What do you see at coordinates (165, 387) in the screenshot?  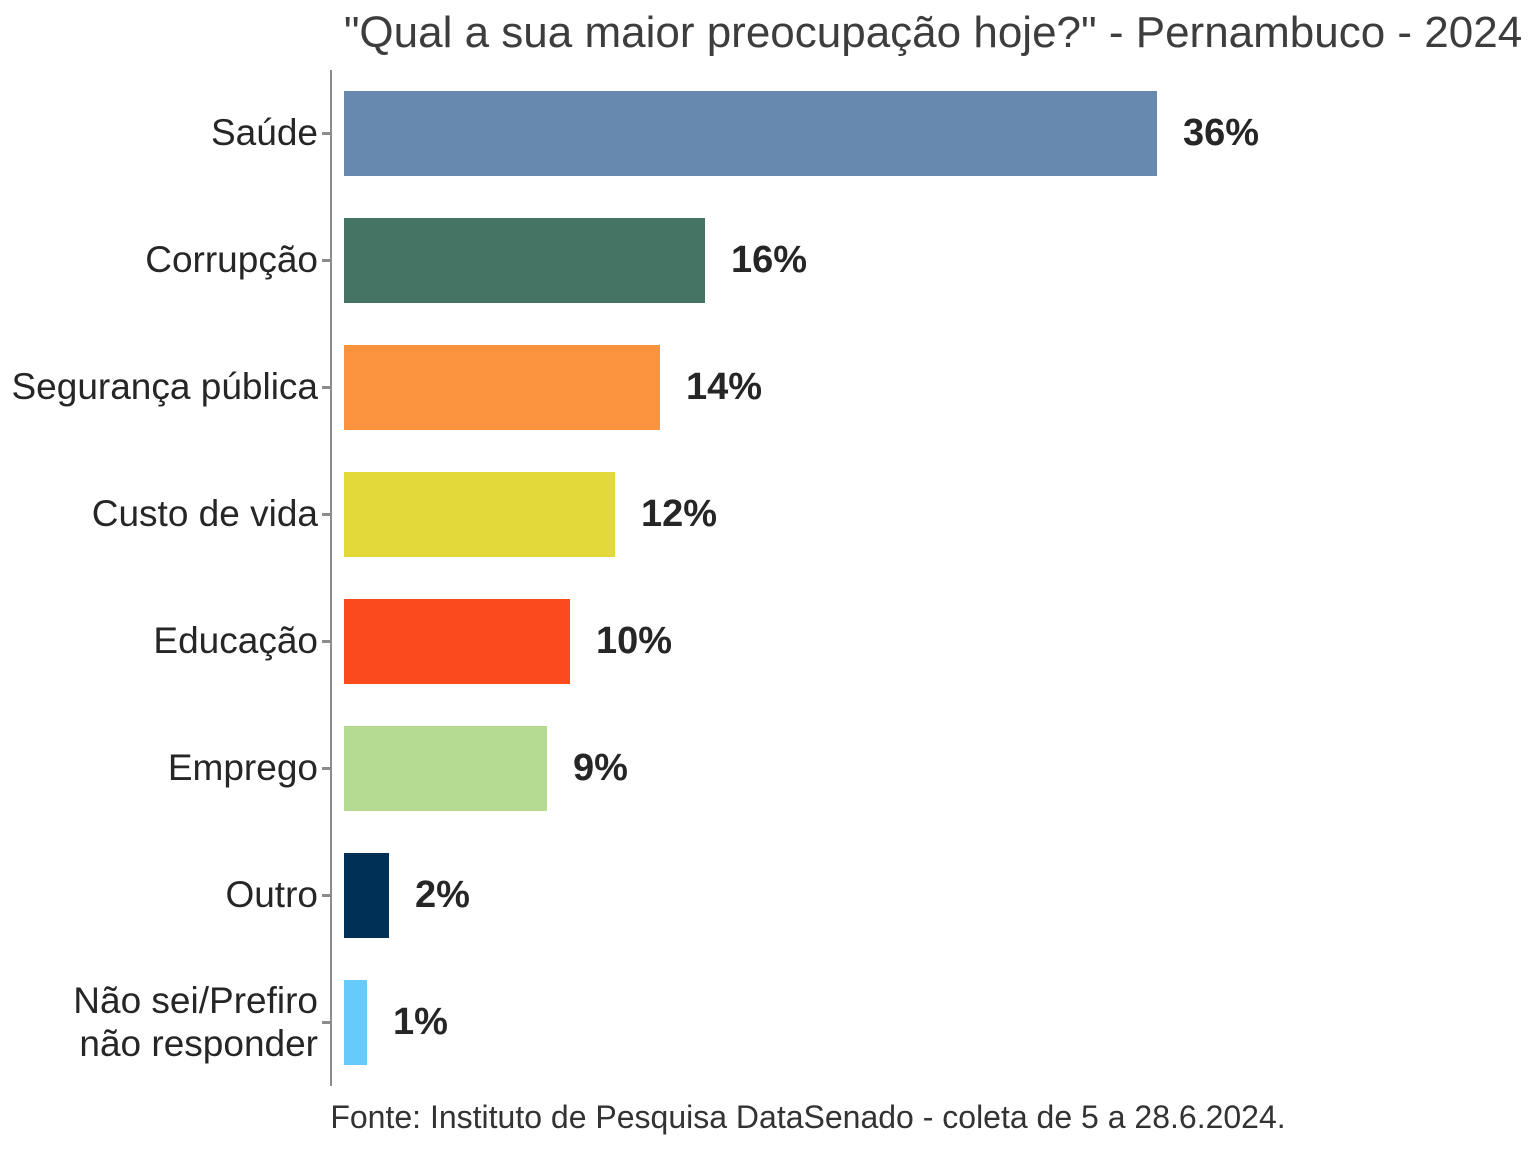 I see `category-label: Segurança pública` at bounding box center [165, 387].